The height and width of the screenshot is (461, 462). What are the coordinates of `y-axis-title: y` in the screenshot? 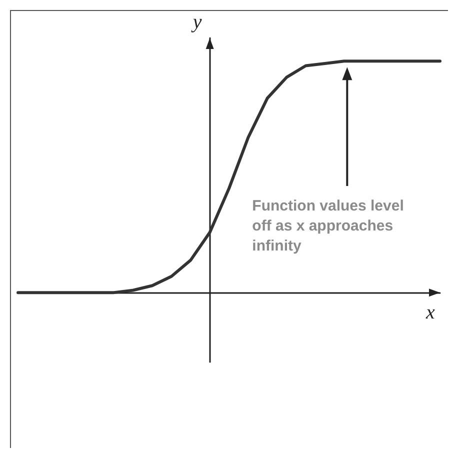 It's located at (196, 22).